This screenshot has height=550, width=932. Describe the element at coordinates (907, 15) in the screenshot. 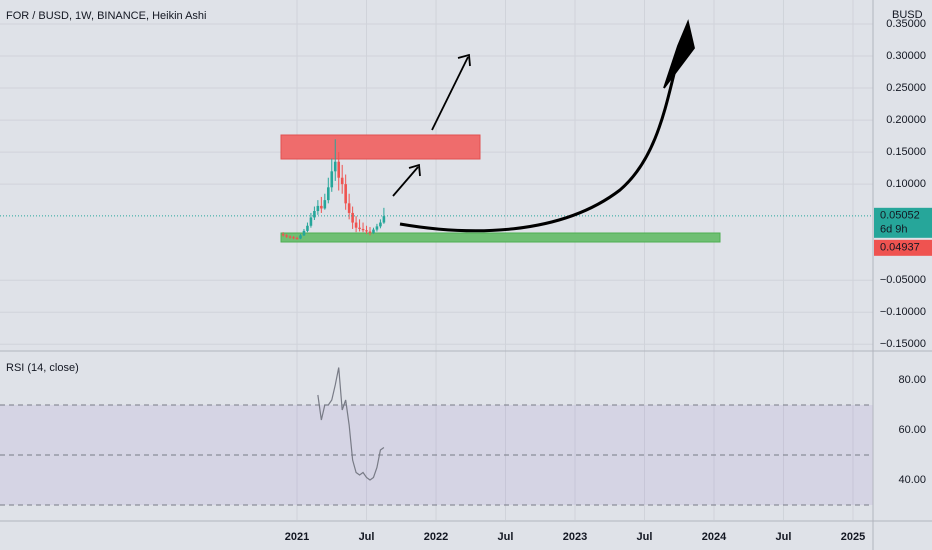

I see `unit-label: BUSD` at that location.